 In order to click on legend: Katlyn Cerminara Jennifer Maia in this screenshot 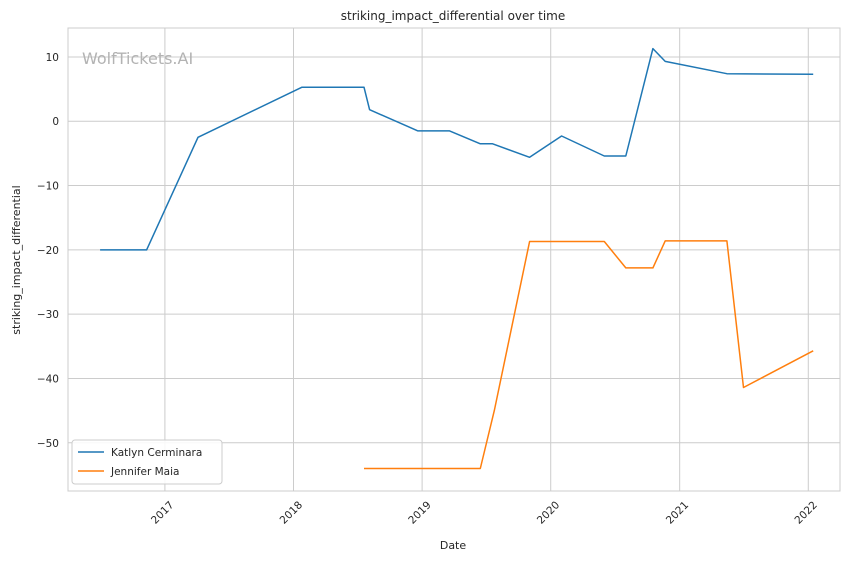, I will do `click(147, 462)`.